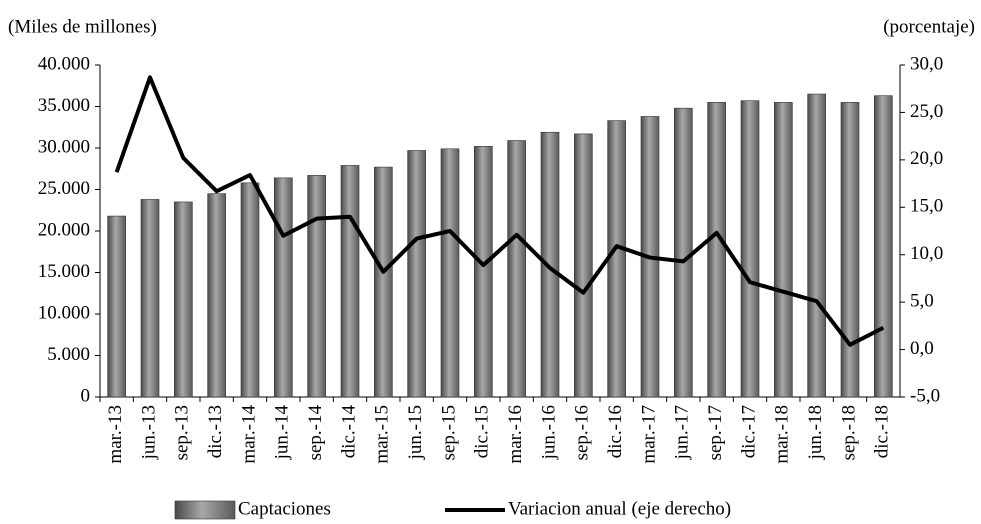  Describe the element at coordinates (782, 434) in the screenshot. I see `x-tick-label: mar.-18` at that location.